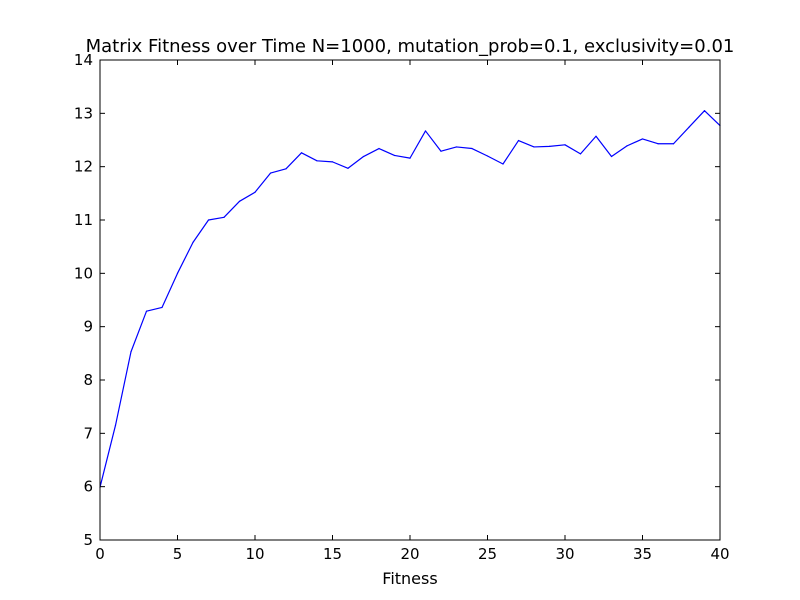  What do you see at coordinates (88, 540) in the screenshot?
I see `y-tick-label: 5` at bounding box center [88, 540].